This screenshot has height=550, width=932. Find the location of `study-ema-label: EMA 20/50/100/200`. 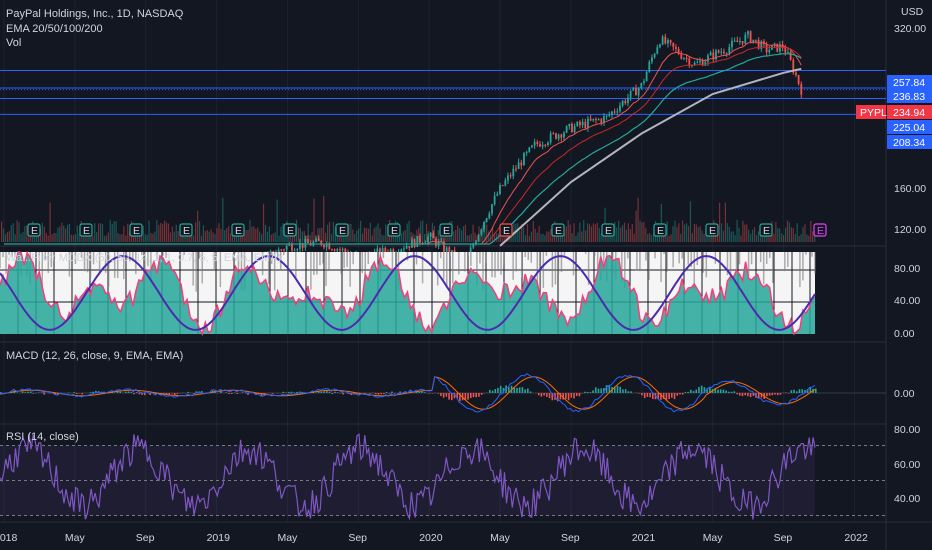

study-ema-label: EMA 20/50/100/200 is located at coordinates (54, 29).